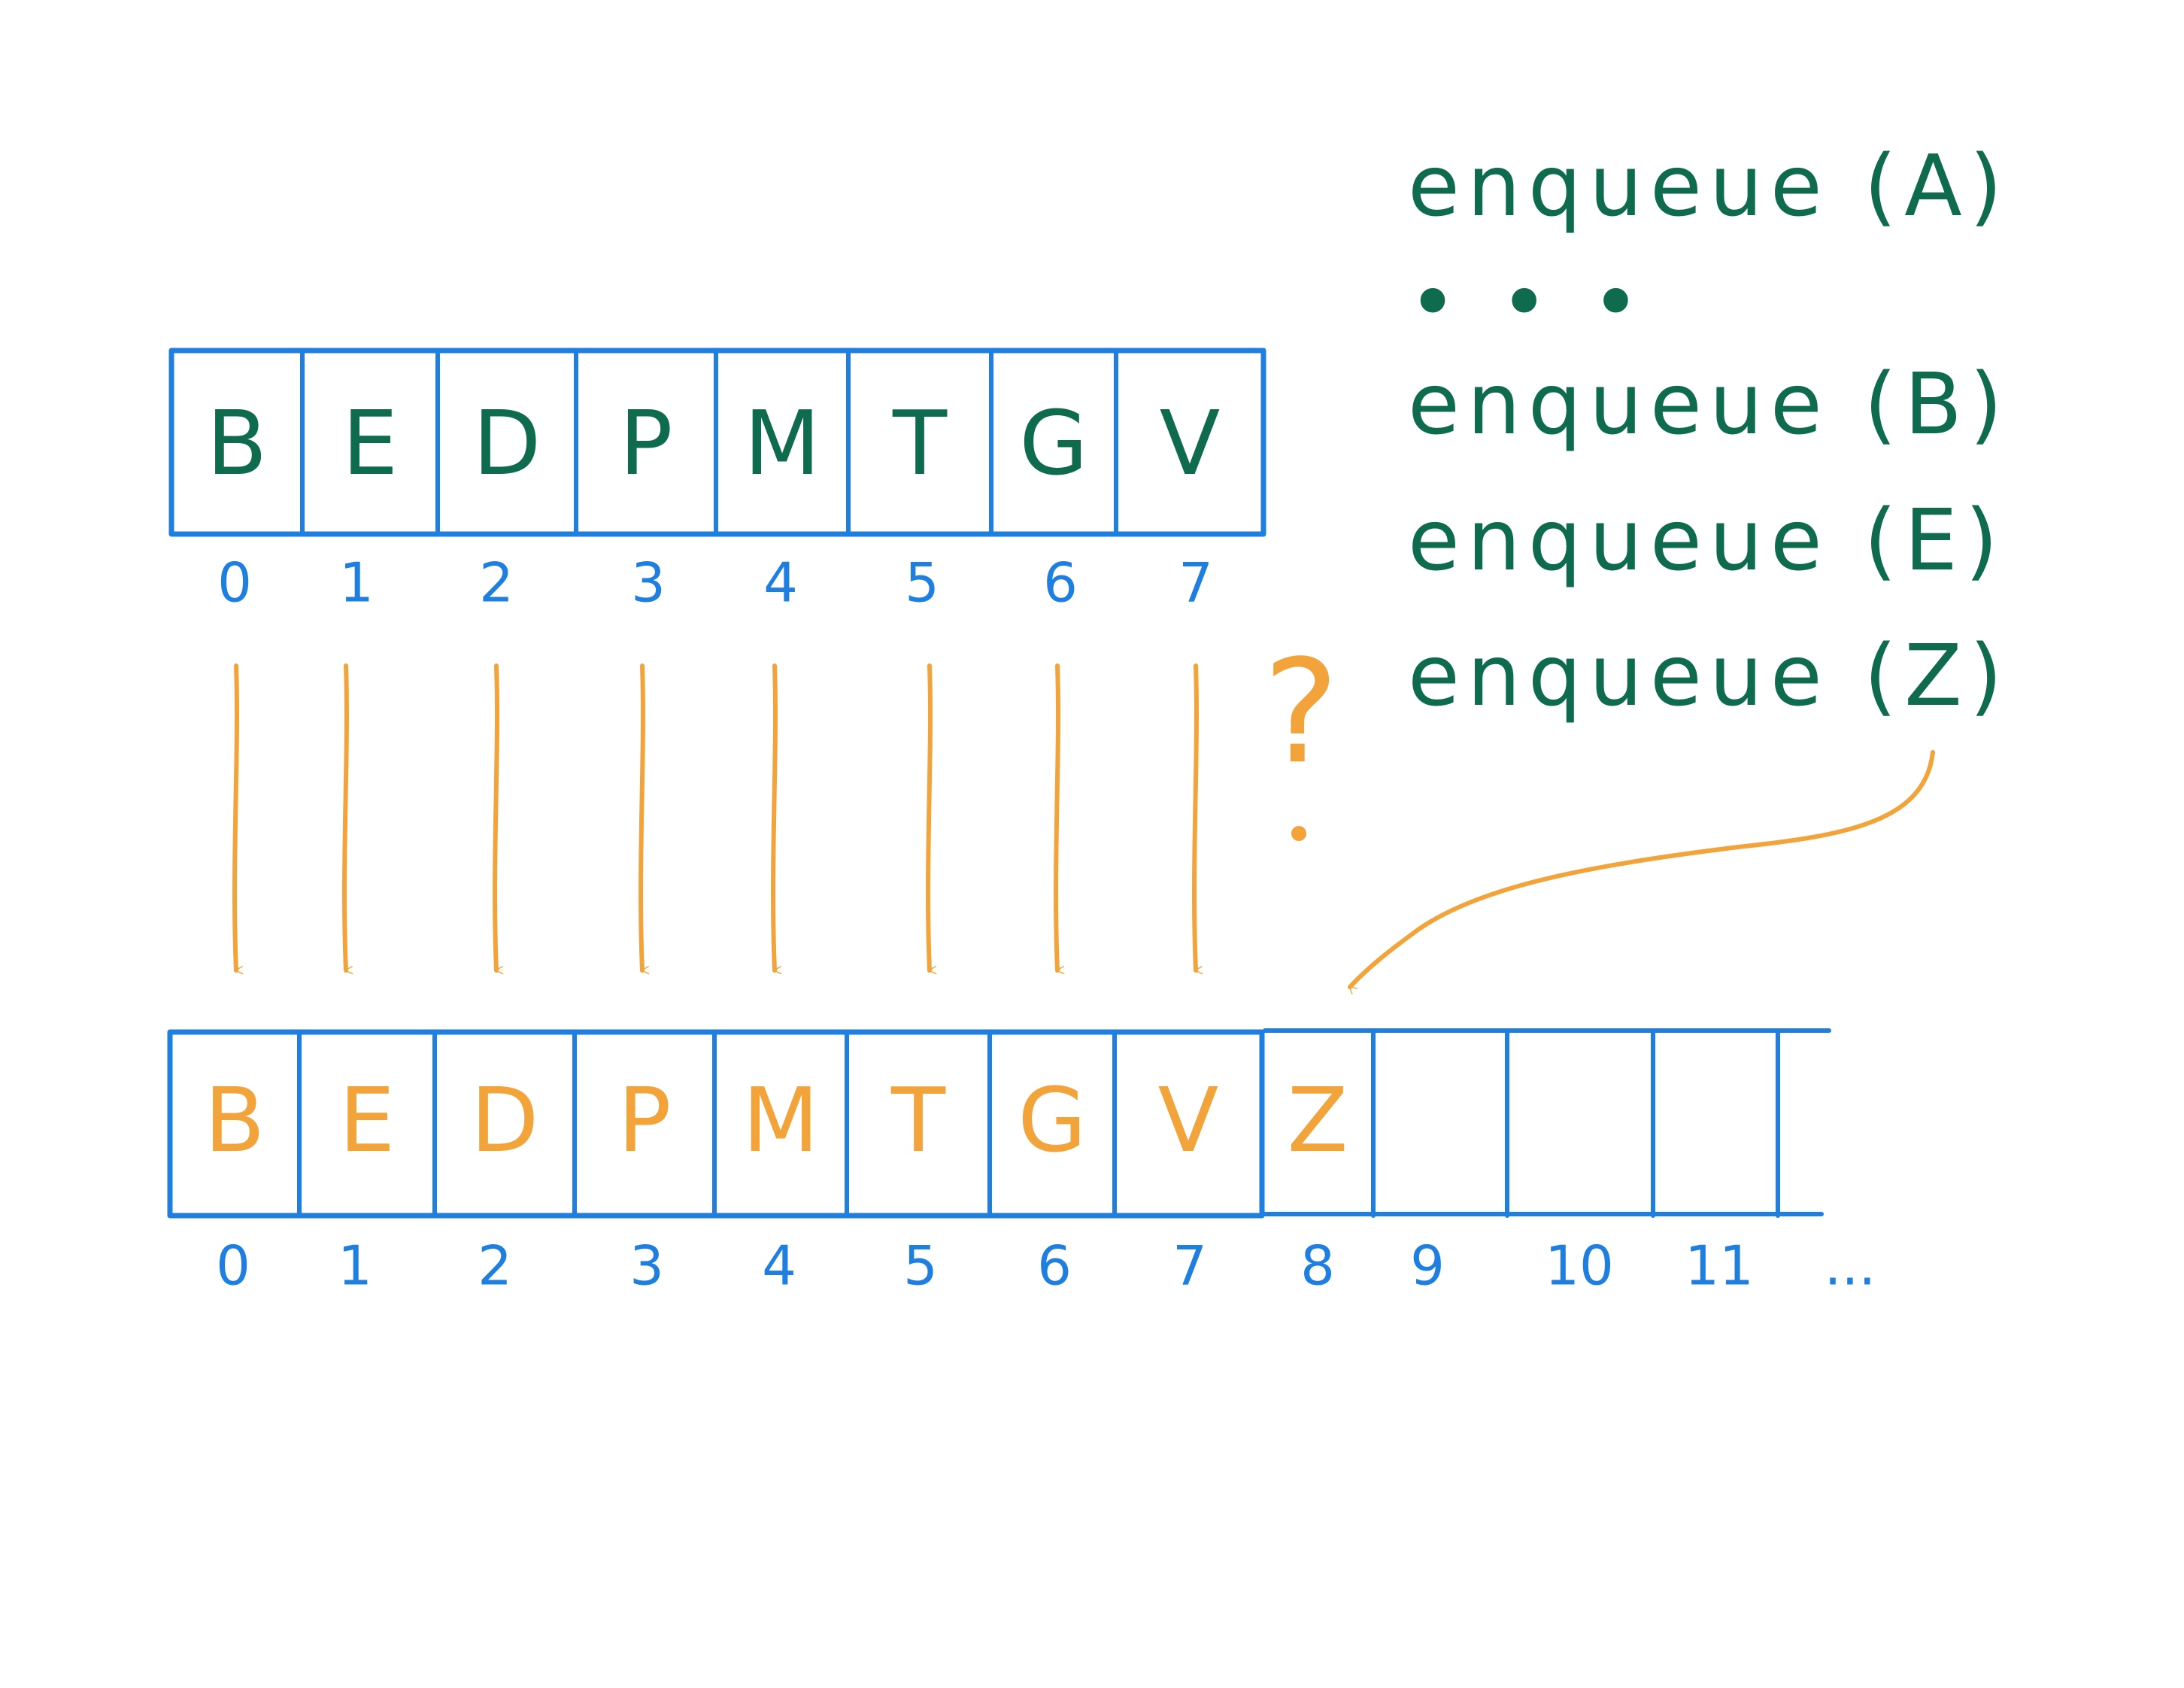  What do you see at coordinates (1052, 1120) in the screenshot?
I see `resized-array-cell: G` at bounding box center [1052, 1120].